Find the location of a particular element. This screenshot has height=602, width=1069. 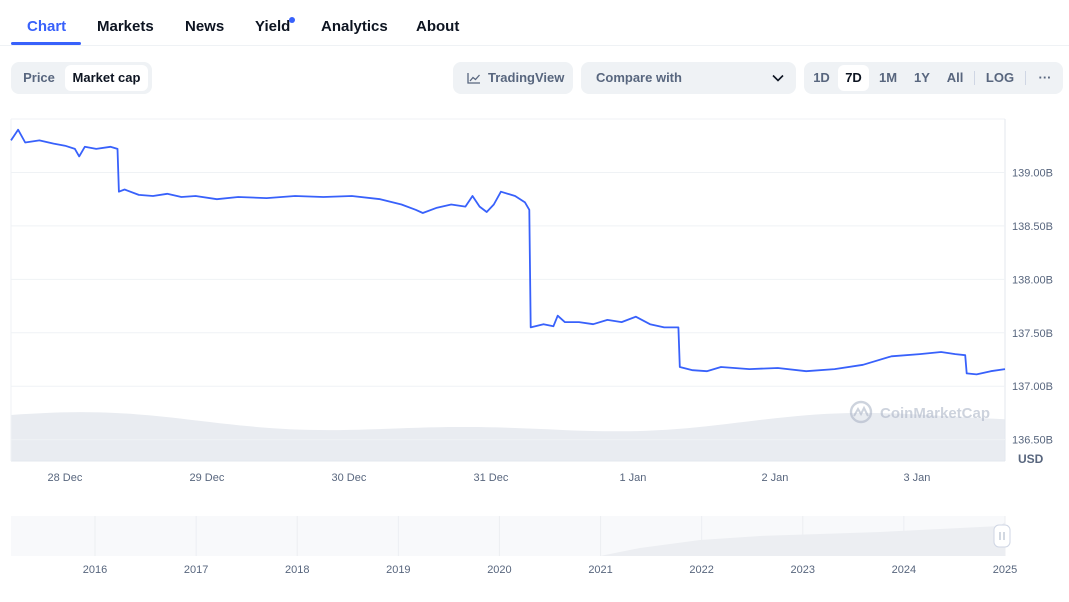

volume-area is located at coordinates (508, 436).